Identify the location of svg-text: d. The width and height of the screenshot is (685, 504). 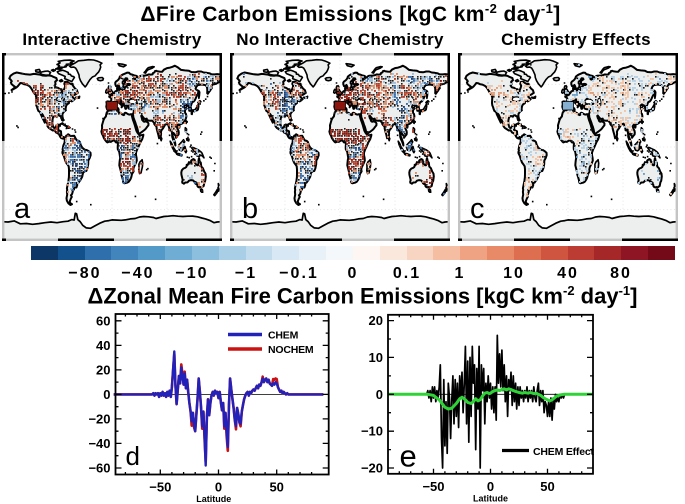
(133, 456).